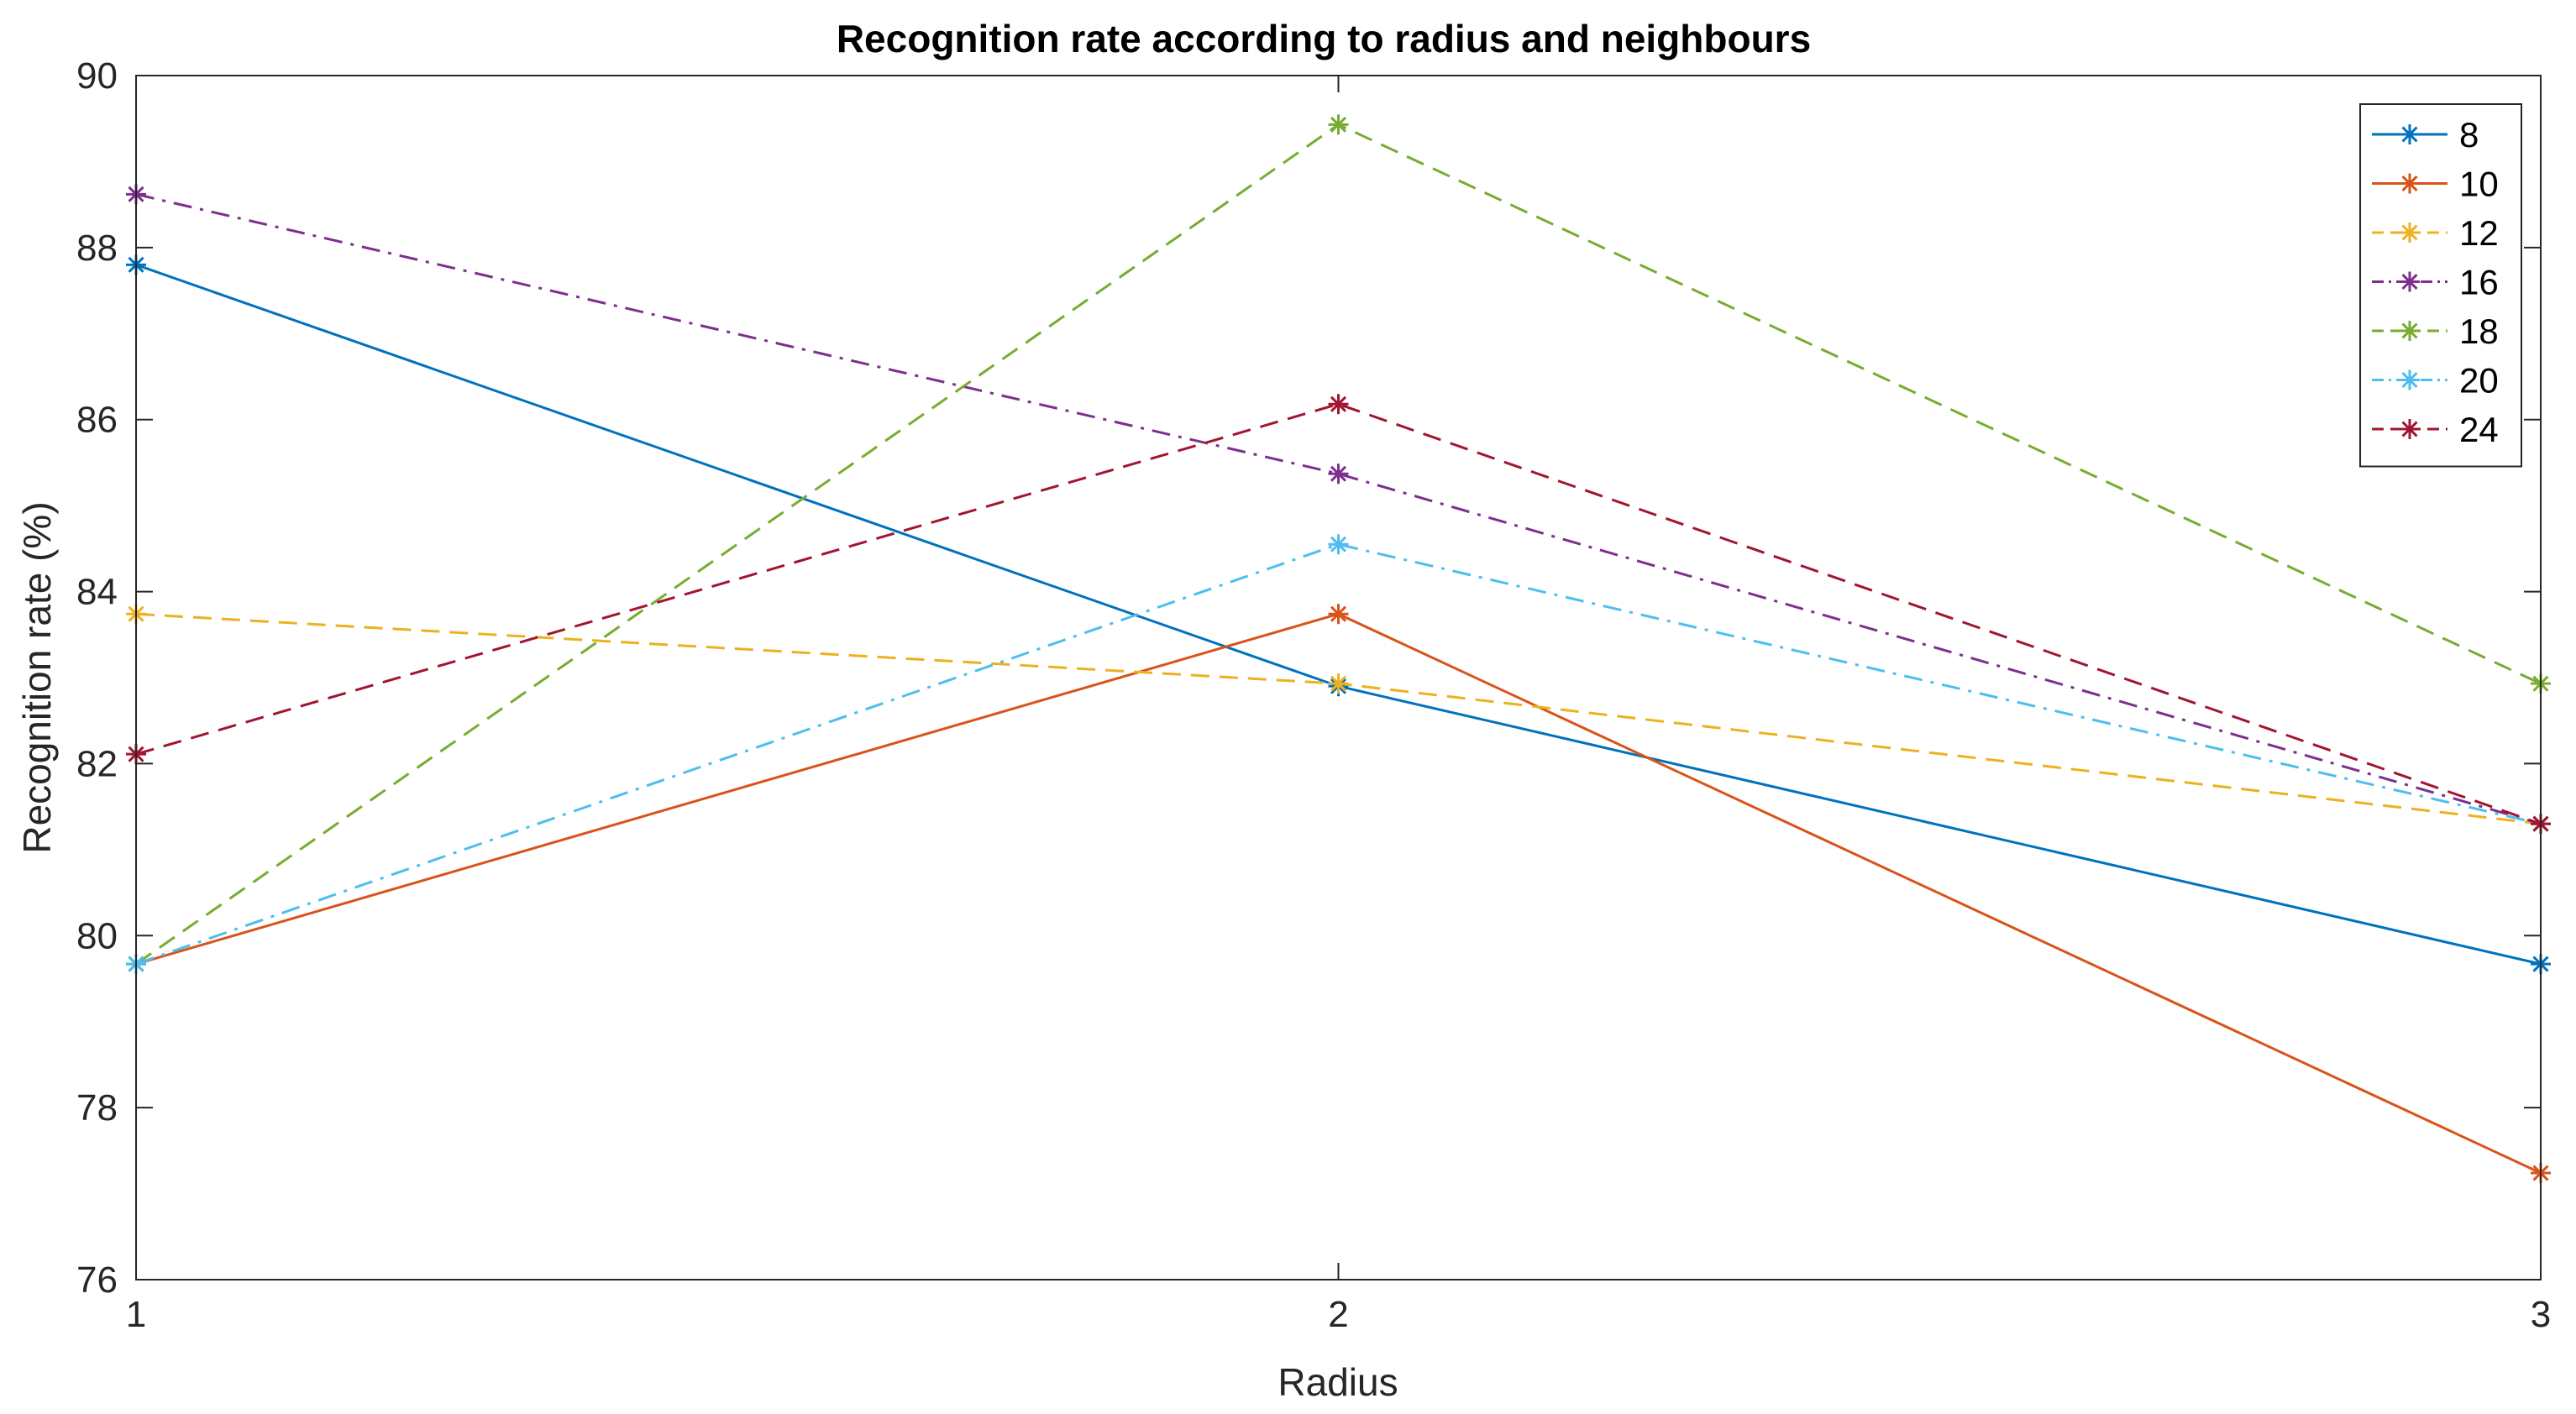 This screenshot has width=2576, height=1414. Describe the element at coordinates (97, 1108) in the screenshot. I see `y-tick-label-78: 78` at that location.